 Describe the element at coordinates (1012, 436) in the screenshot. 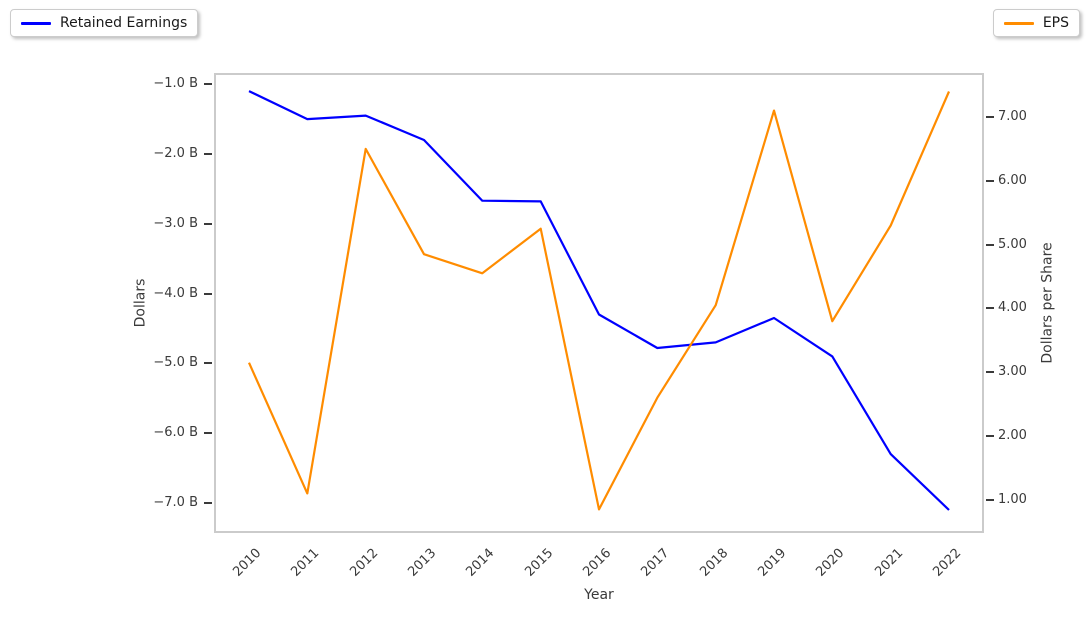

I see `right-y-tick-label: 2.00` at that location.